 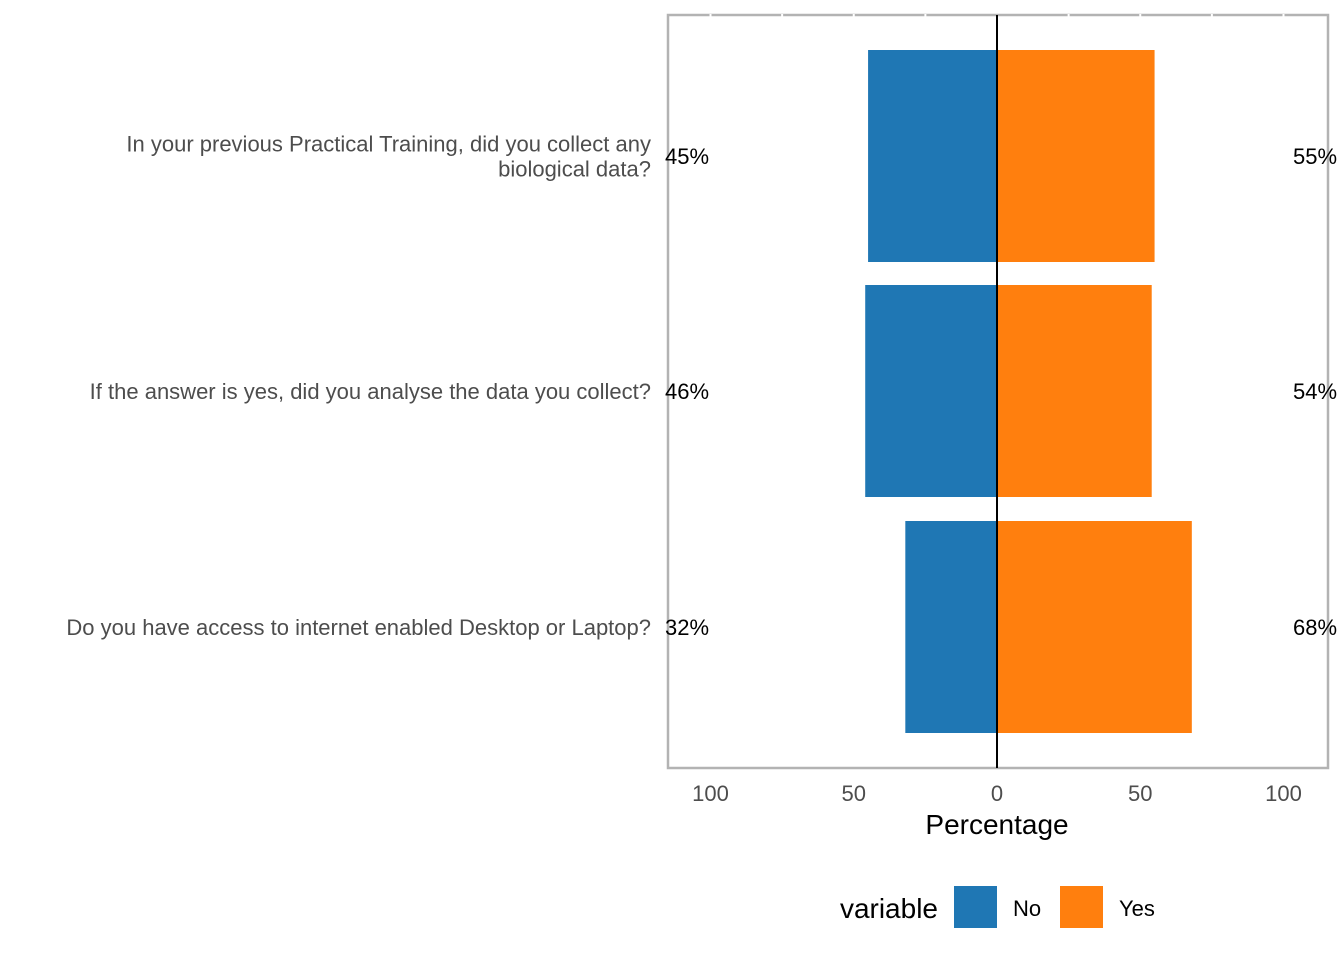 What do you see at coordinates (975, 907) in the screenshot?
I see `legend-key-no` at bounding box center [975, 907].